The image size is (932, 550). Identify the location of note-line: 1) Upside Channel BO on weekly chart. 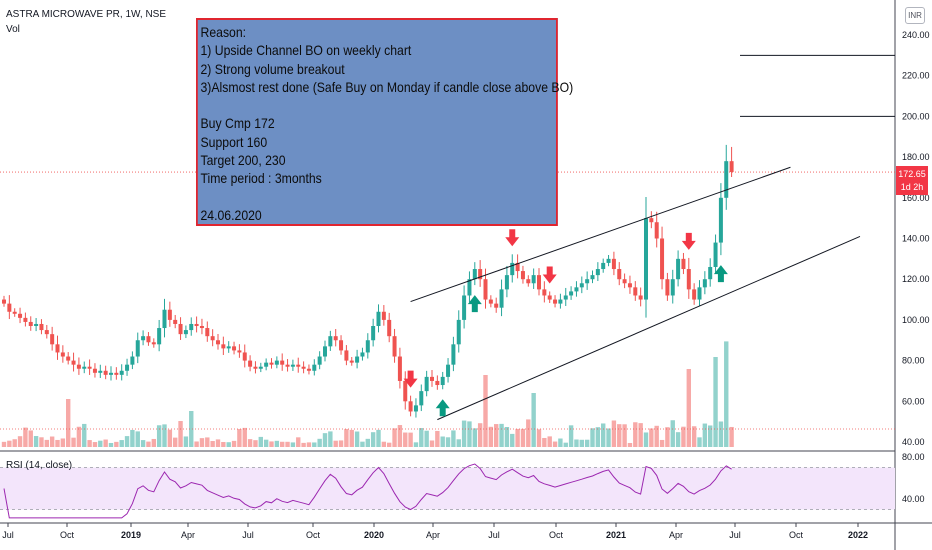
(306, 51).